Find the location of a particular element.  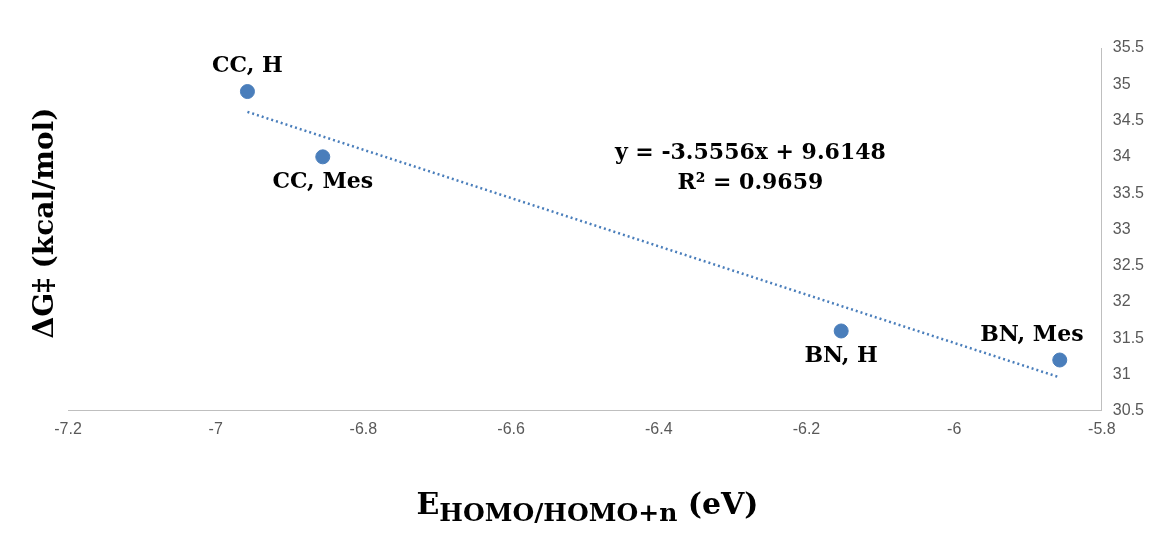

y-tick-label: 32 is located at coordinates (1121, 301).